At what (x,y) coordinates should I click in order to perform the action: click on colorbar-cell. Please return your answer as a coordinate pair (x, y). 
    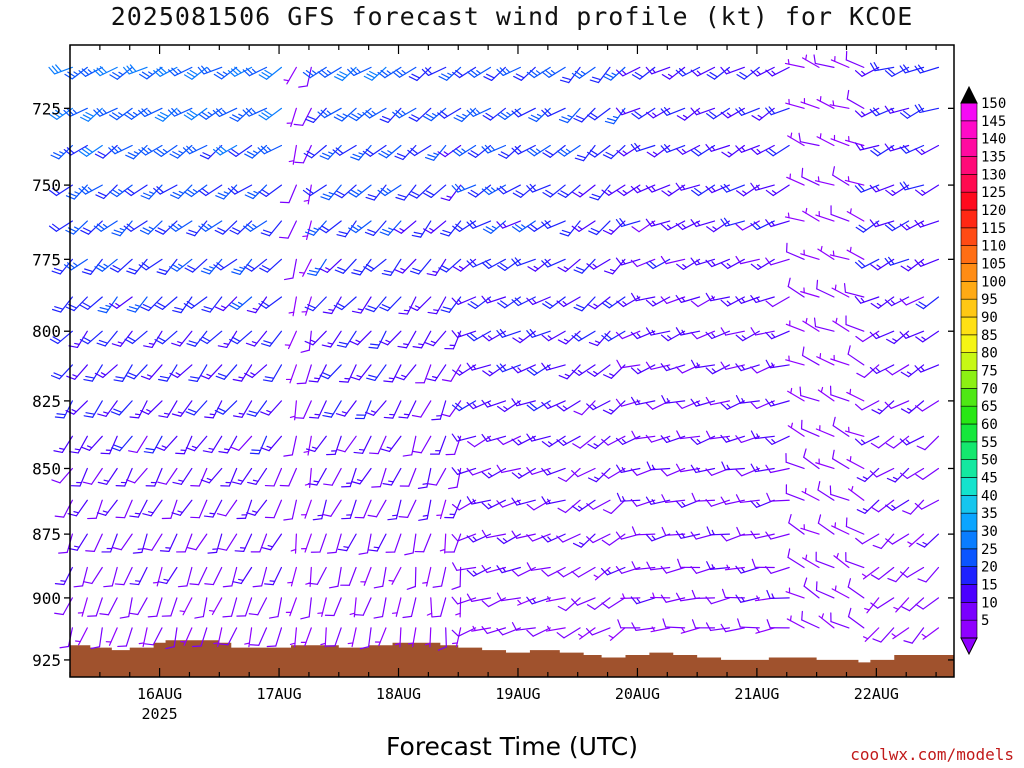
    Looking at the image, I should click on (969, 308).